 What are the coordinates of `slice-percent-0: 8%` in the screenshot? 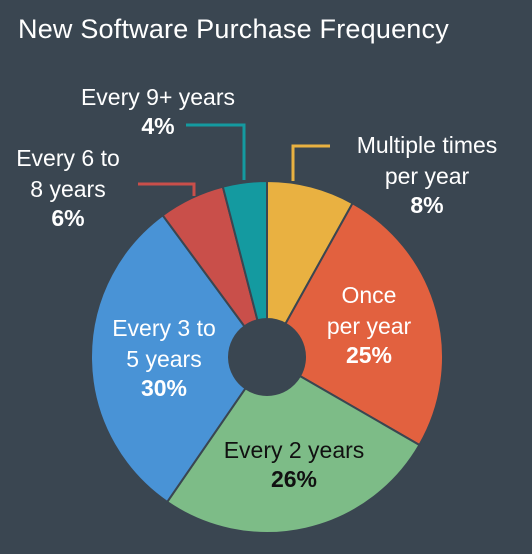 It's located at (426, 205).